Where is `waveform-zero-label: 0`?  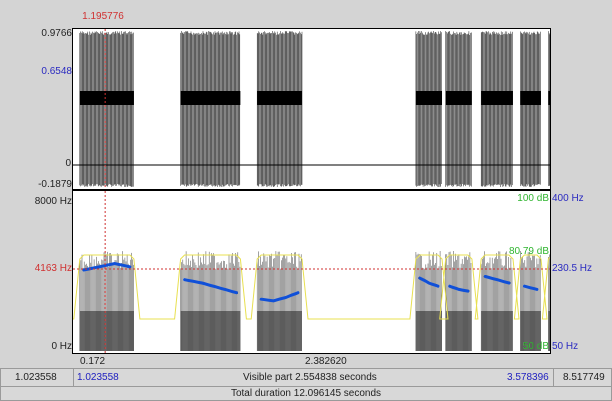 waveform-zero-label: 0 is located at coordinates (68, 163).